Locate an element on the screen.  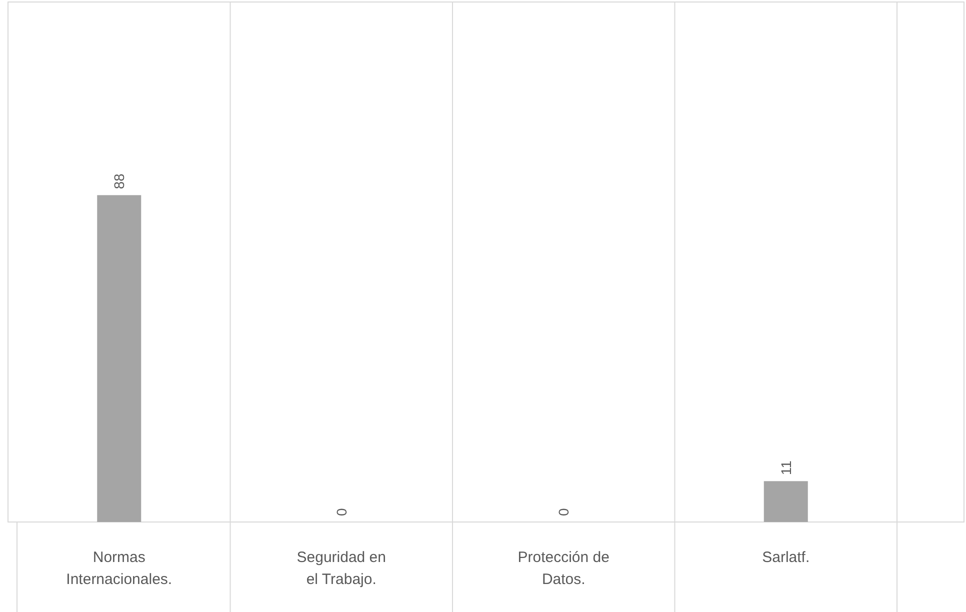
x-tick-label: Protección de Datos. is located at coordinates (564, 568).